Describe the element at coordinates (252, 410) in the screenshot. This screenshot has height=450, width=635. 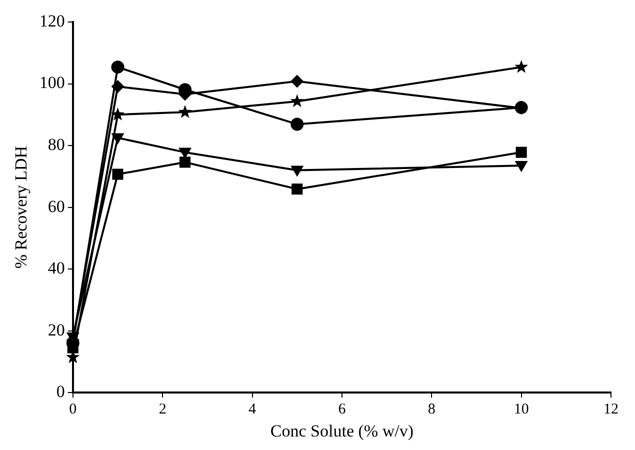
I see `x-tick-label: 4` at that location.